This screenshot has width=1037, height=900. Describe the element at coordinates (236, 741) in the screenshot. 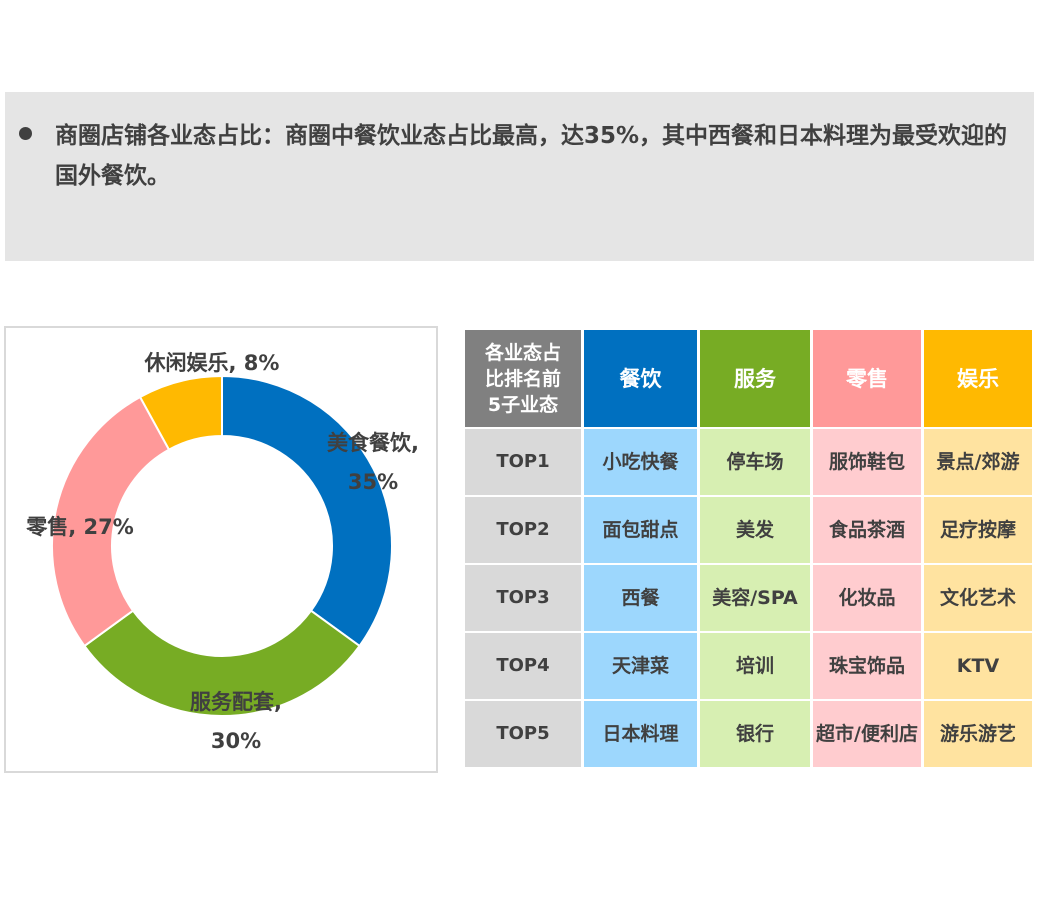

I see `data-label: 30%` at that location.